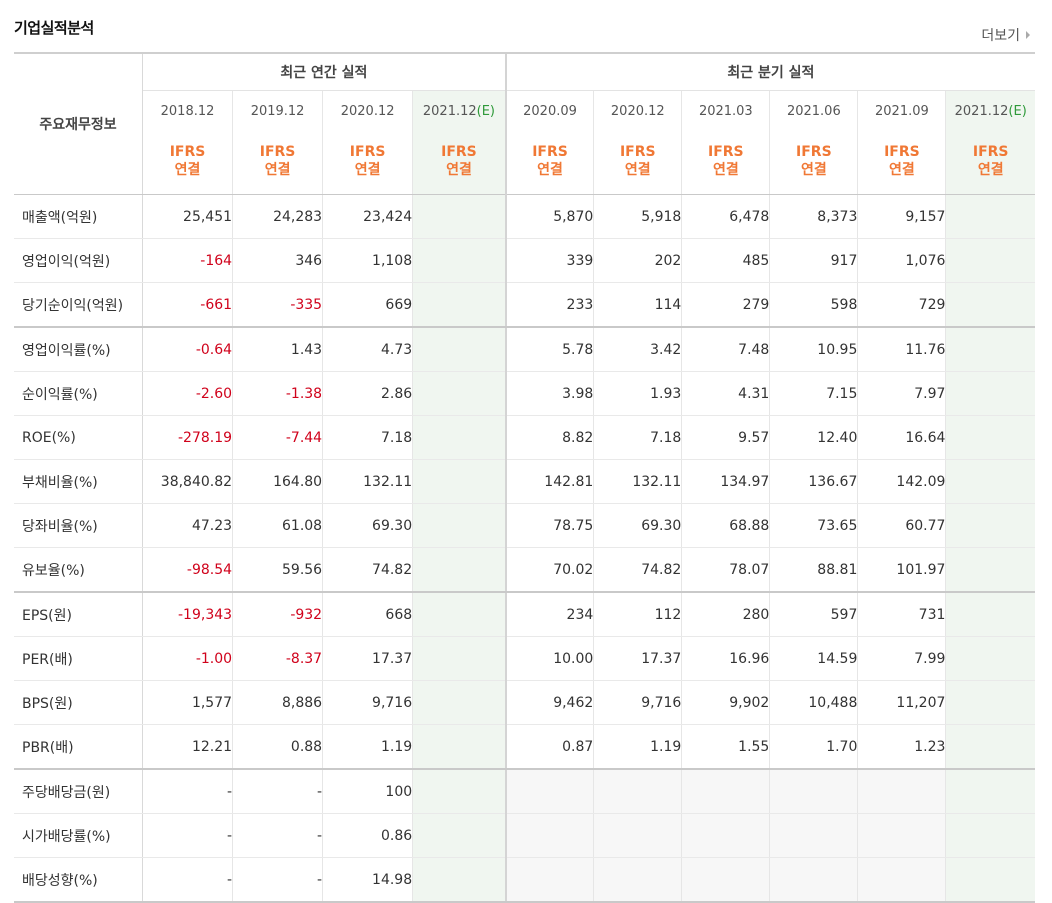  I want to click on period-header: 2020.09, so click(549, 111).